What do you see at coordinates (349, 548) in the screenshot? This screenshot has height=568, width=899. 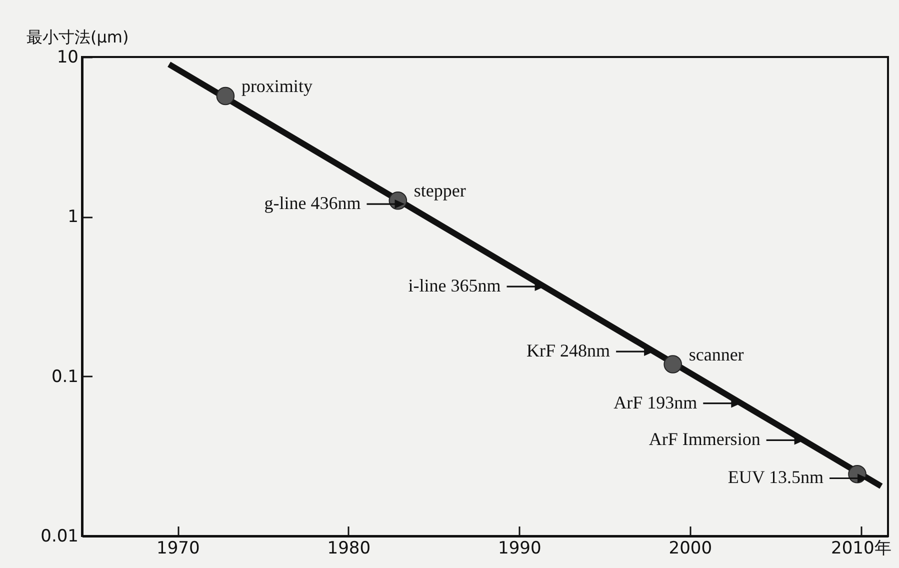 I see `x-tick-label: 1980` at bounding box center [349, 548].